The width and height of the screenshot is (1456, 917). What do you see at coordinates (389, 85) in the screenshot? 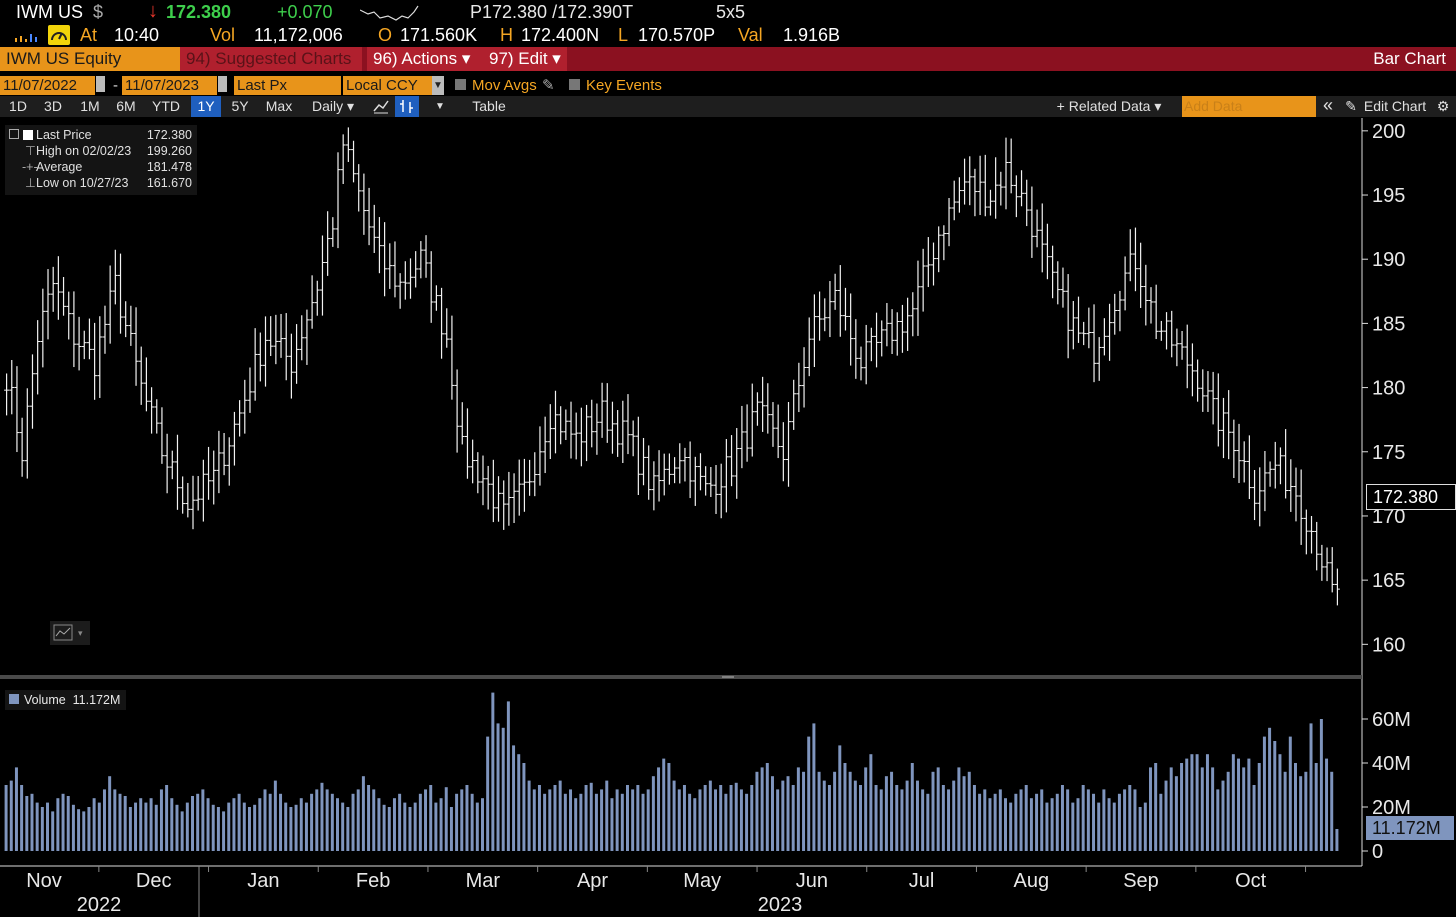
I see `currency-select: Local CCY` at bounding box center [389, 85].